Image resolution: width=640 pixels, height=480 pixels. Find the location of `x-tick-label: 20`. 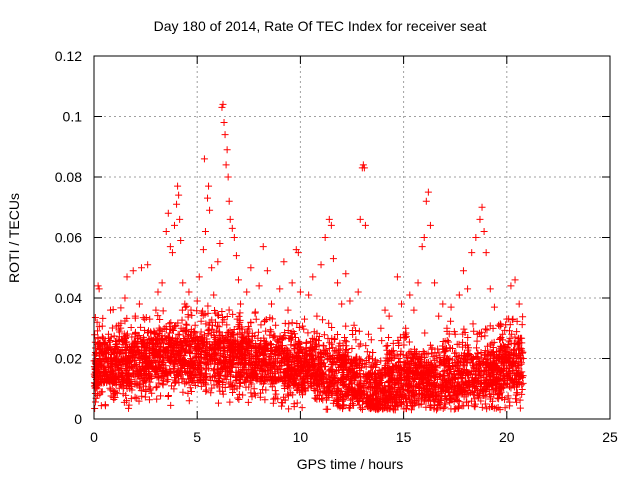

x-tick-label: 20 is located at coordinates (507, 437).